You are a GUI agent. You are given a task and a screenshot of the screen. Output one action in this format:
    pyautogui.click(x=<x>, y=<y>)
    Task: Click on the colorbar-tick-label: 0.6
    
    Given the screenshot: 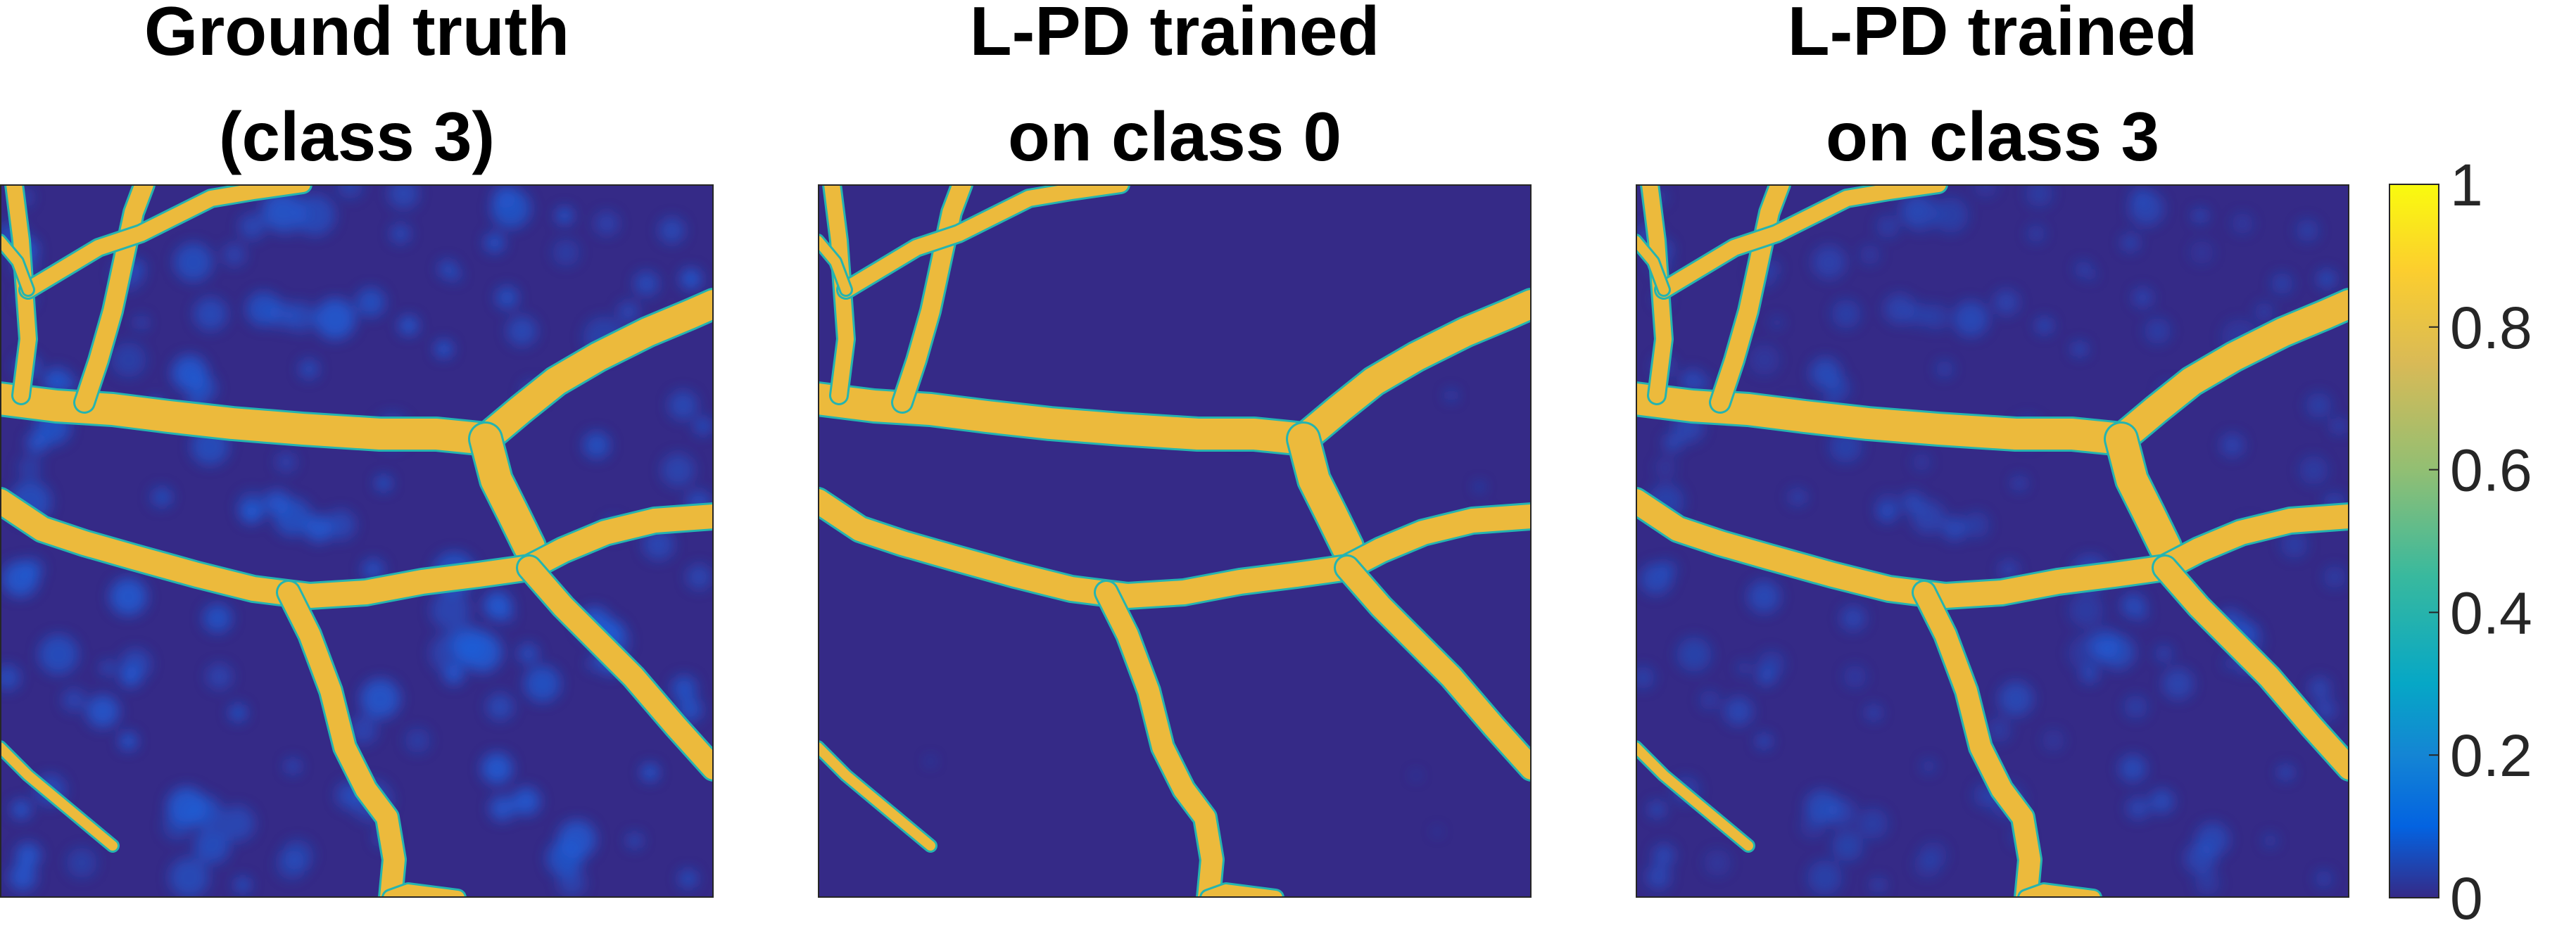 What is the action you would take?
    pyautogui.click(x=2491, y=471)
    